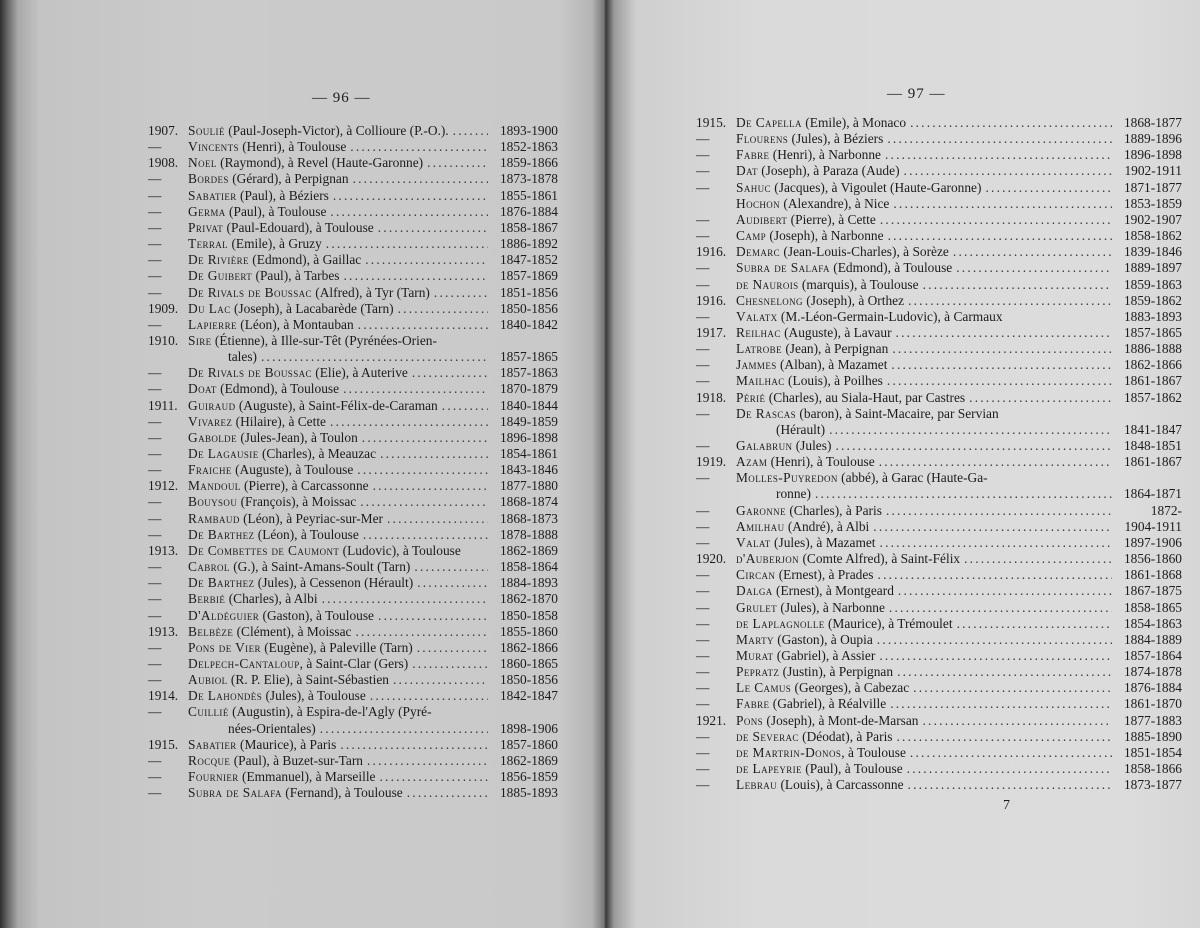 This screenshot has height=928, width=1200. I want to click on entry-dates: 1904-1911, so click(1153, 526).